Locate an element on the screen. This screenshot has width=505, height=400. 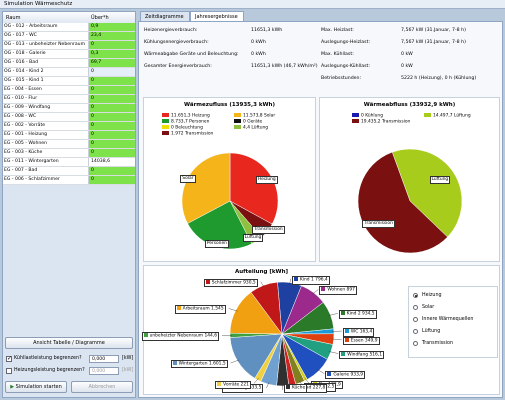
cooling-limit-label: Kühllastleistung begrenzen? is located at coordinates (48, 358).